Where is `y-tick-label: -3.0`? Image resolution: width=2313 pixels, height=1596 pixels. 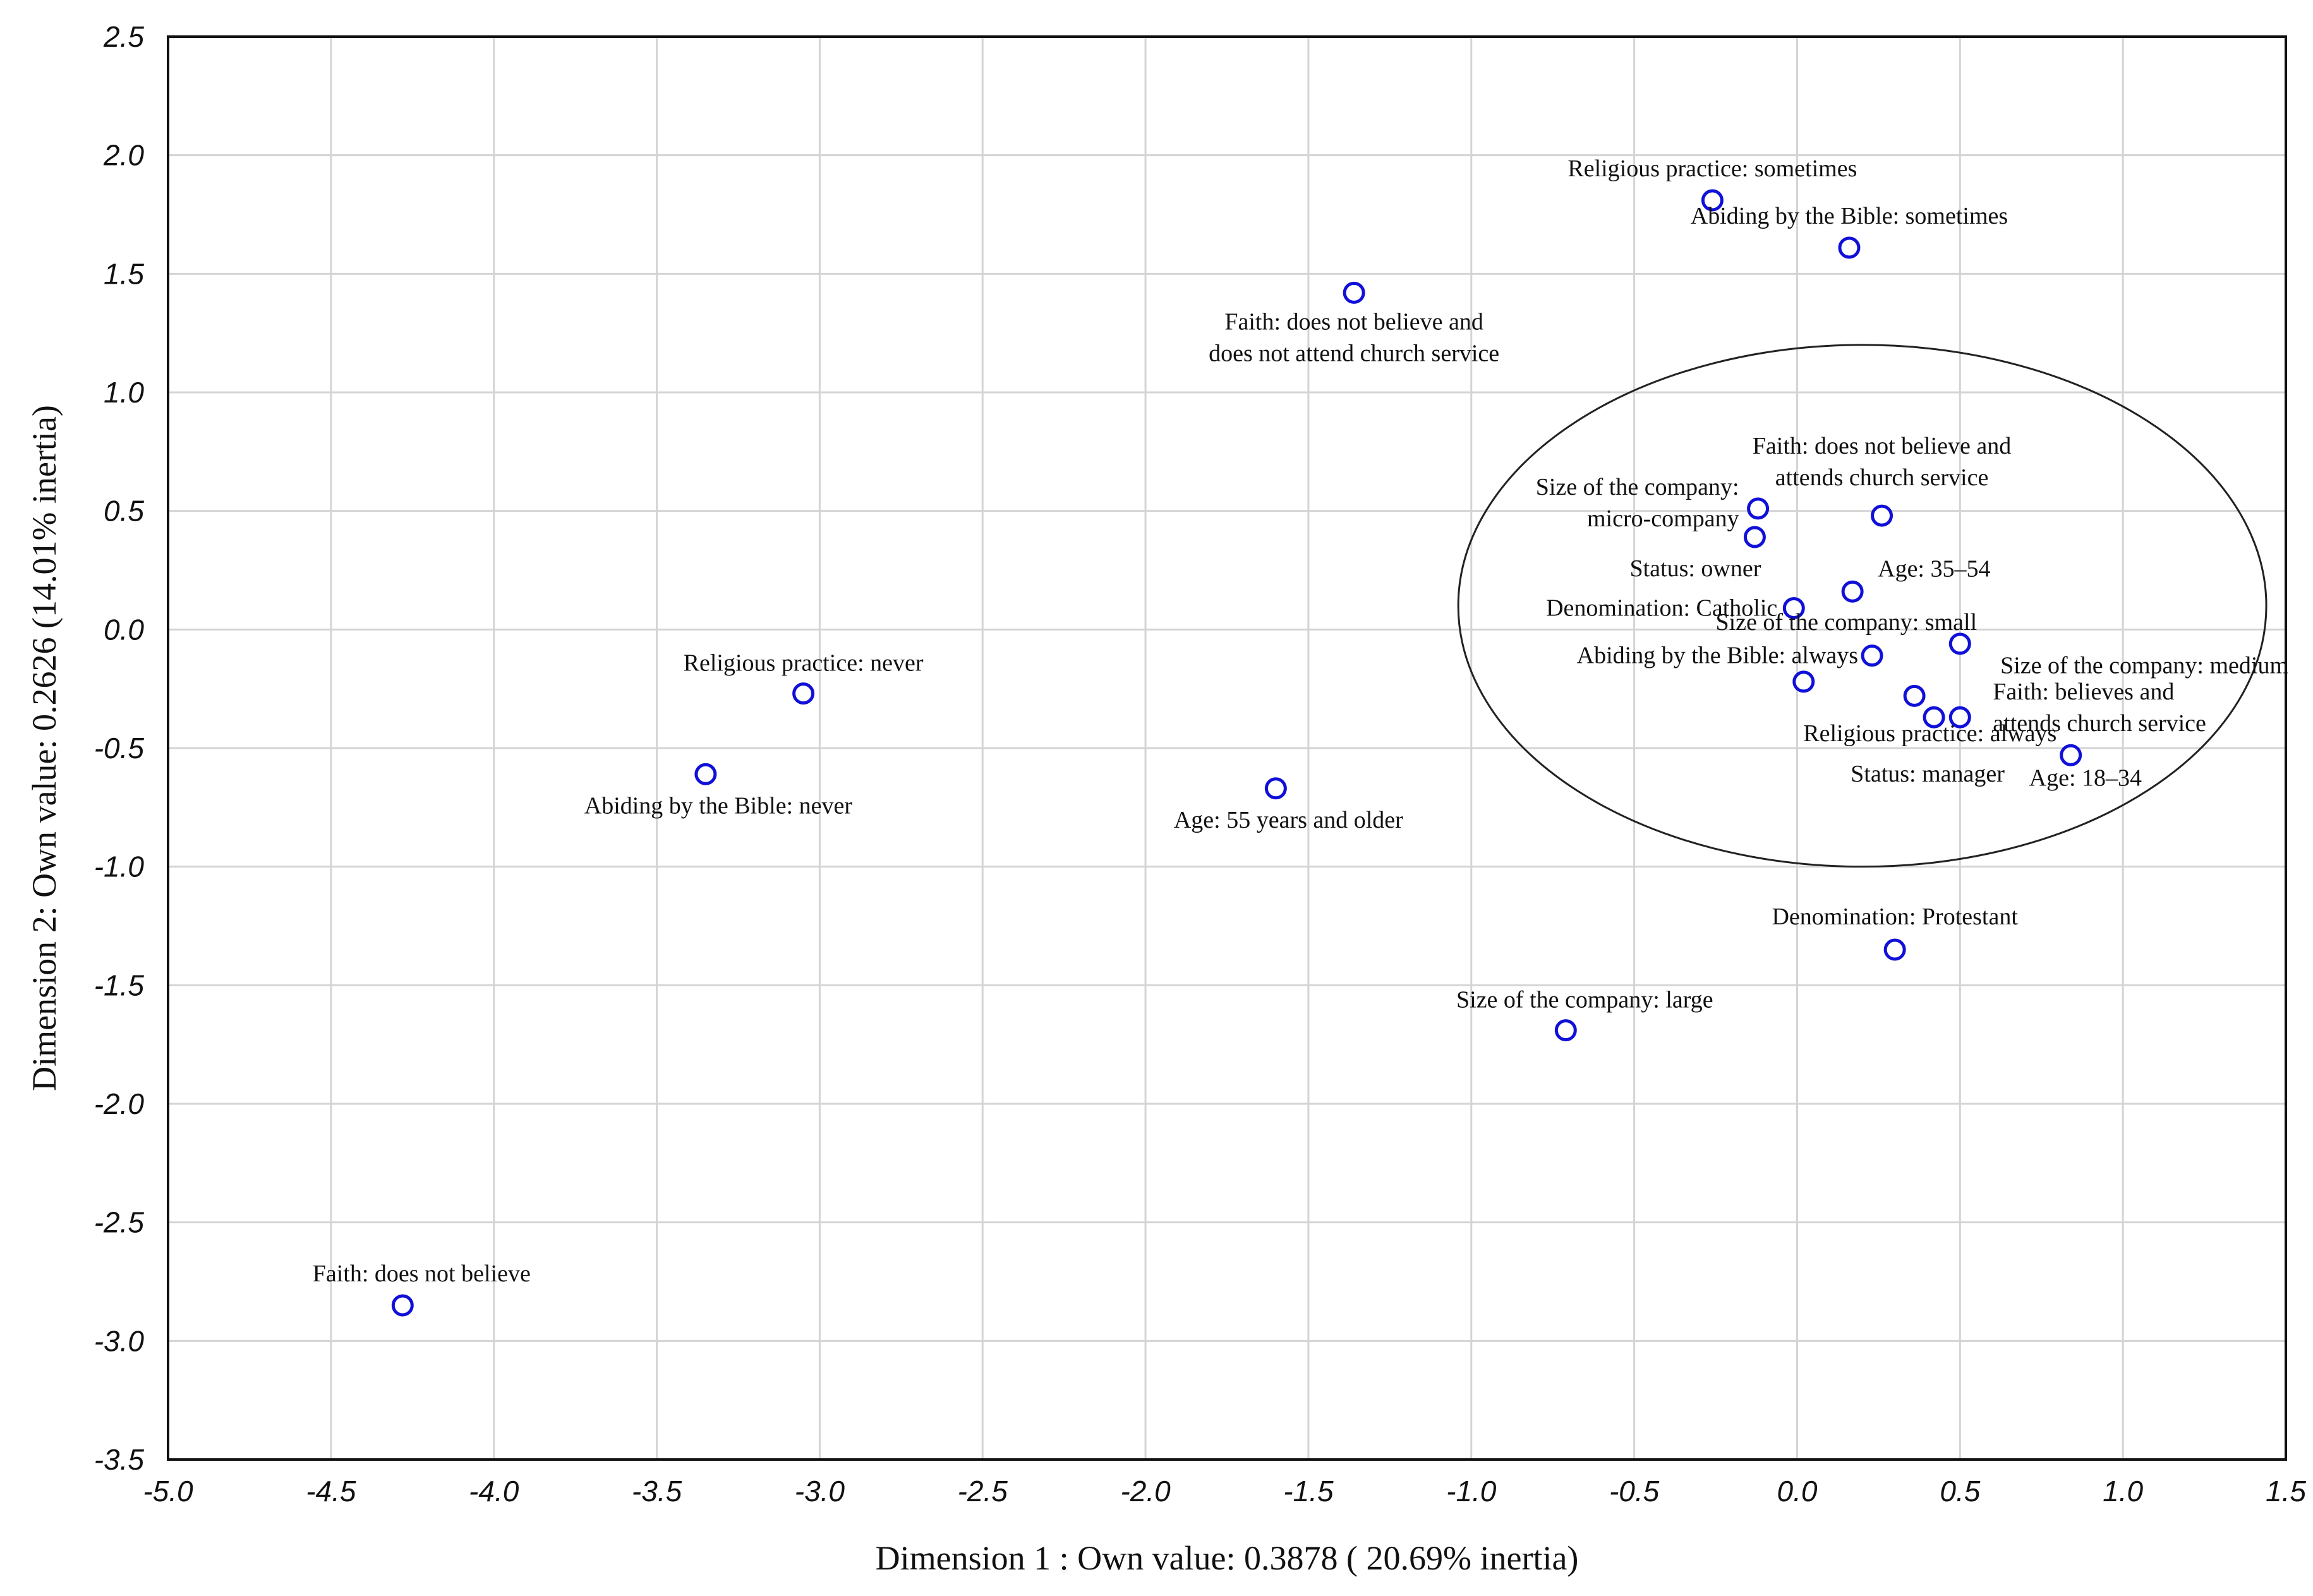
y-tick-label: -3.0 is located at coordinates (119, 1340).